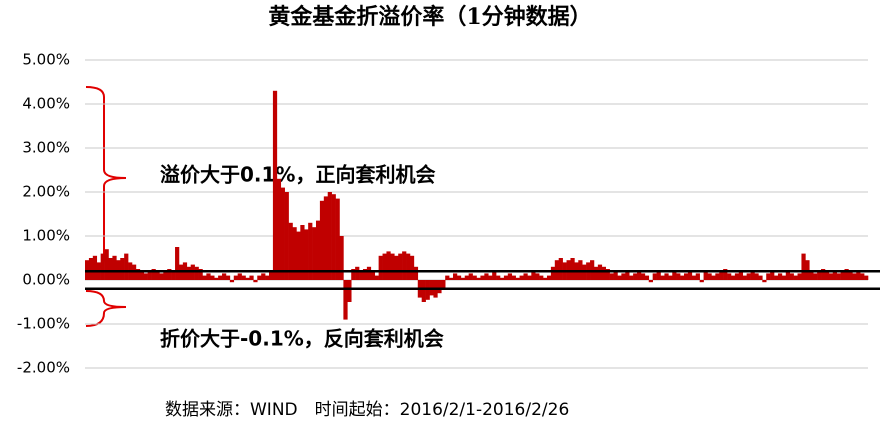 Image resolution: width=888 pixels, height=439 pixels. What do you see at coordinates (43, 368) in the screenshot?
I see `y-tick-label: -2.00%` at bounding box center [43, 368].